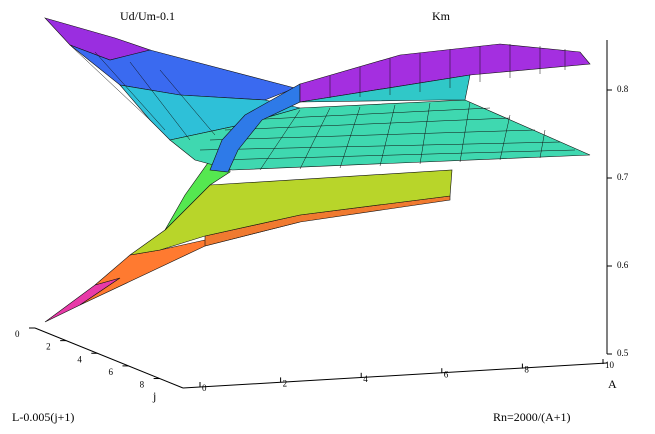  Describe the element at coordinates (48, 347) in the screenshot. I see `y-tick-label: 2` at that location.